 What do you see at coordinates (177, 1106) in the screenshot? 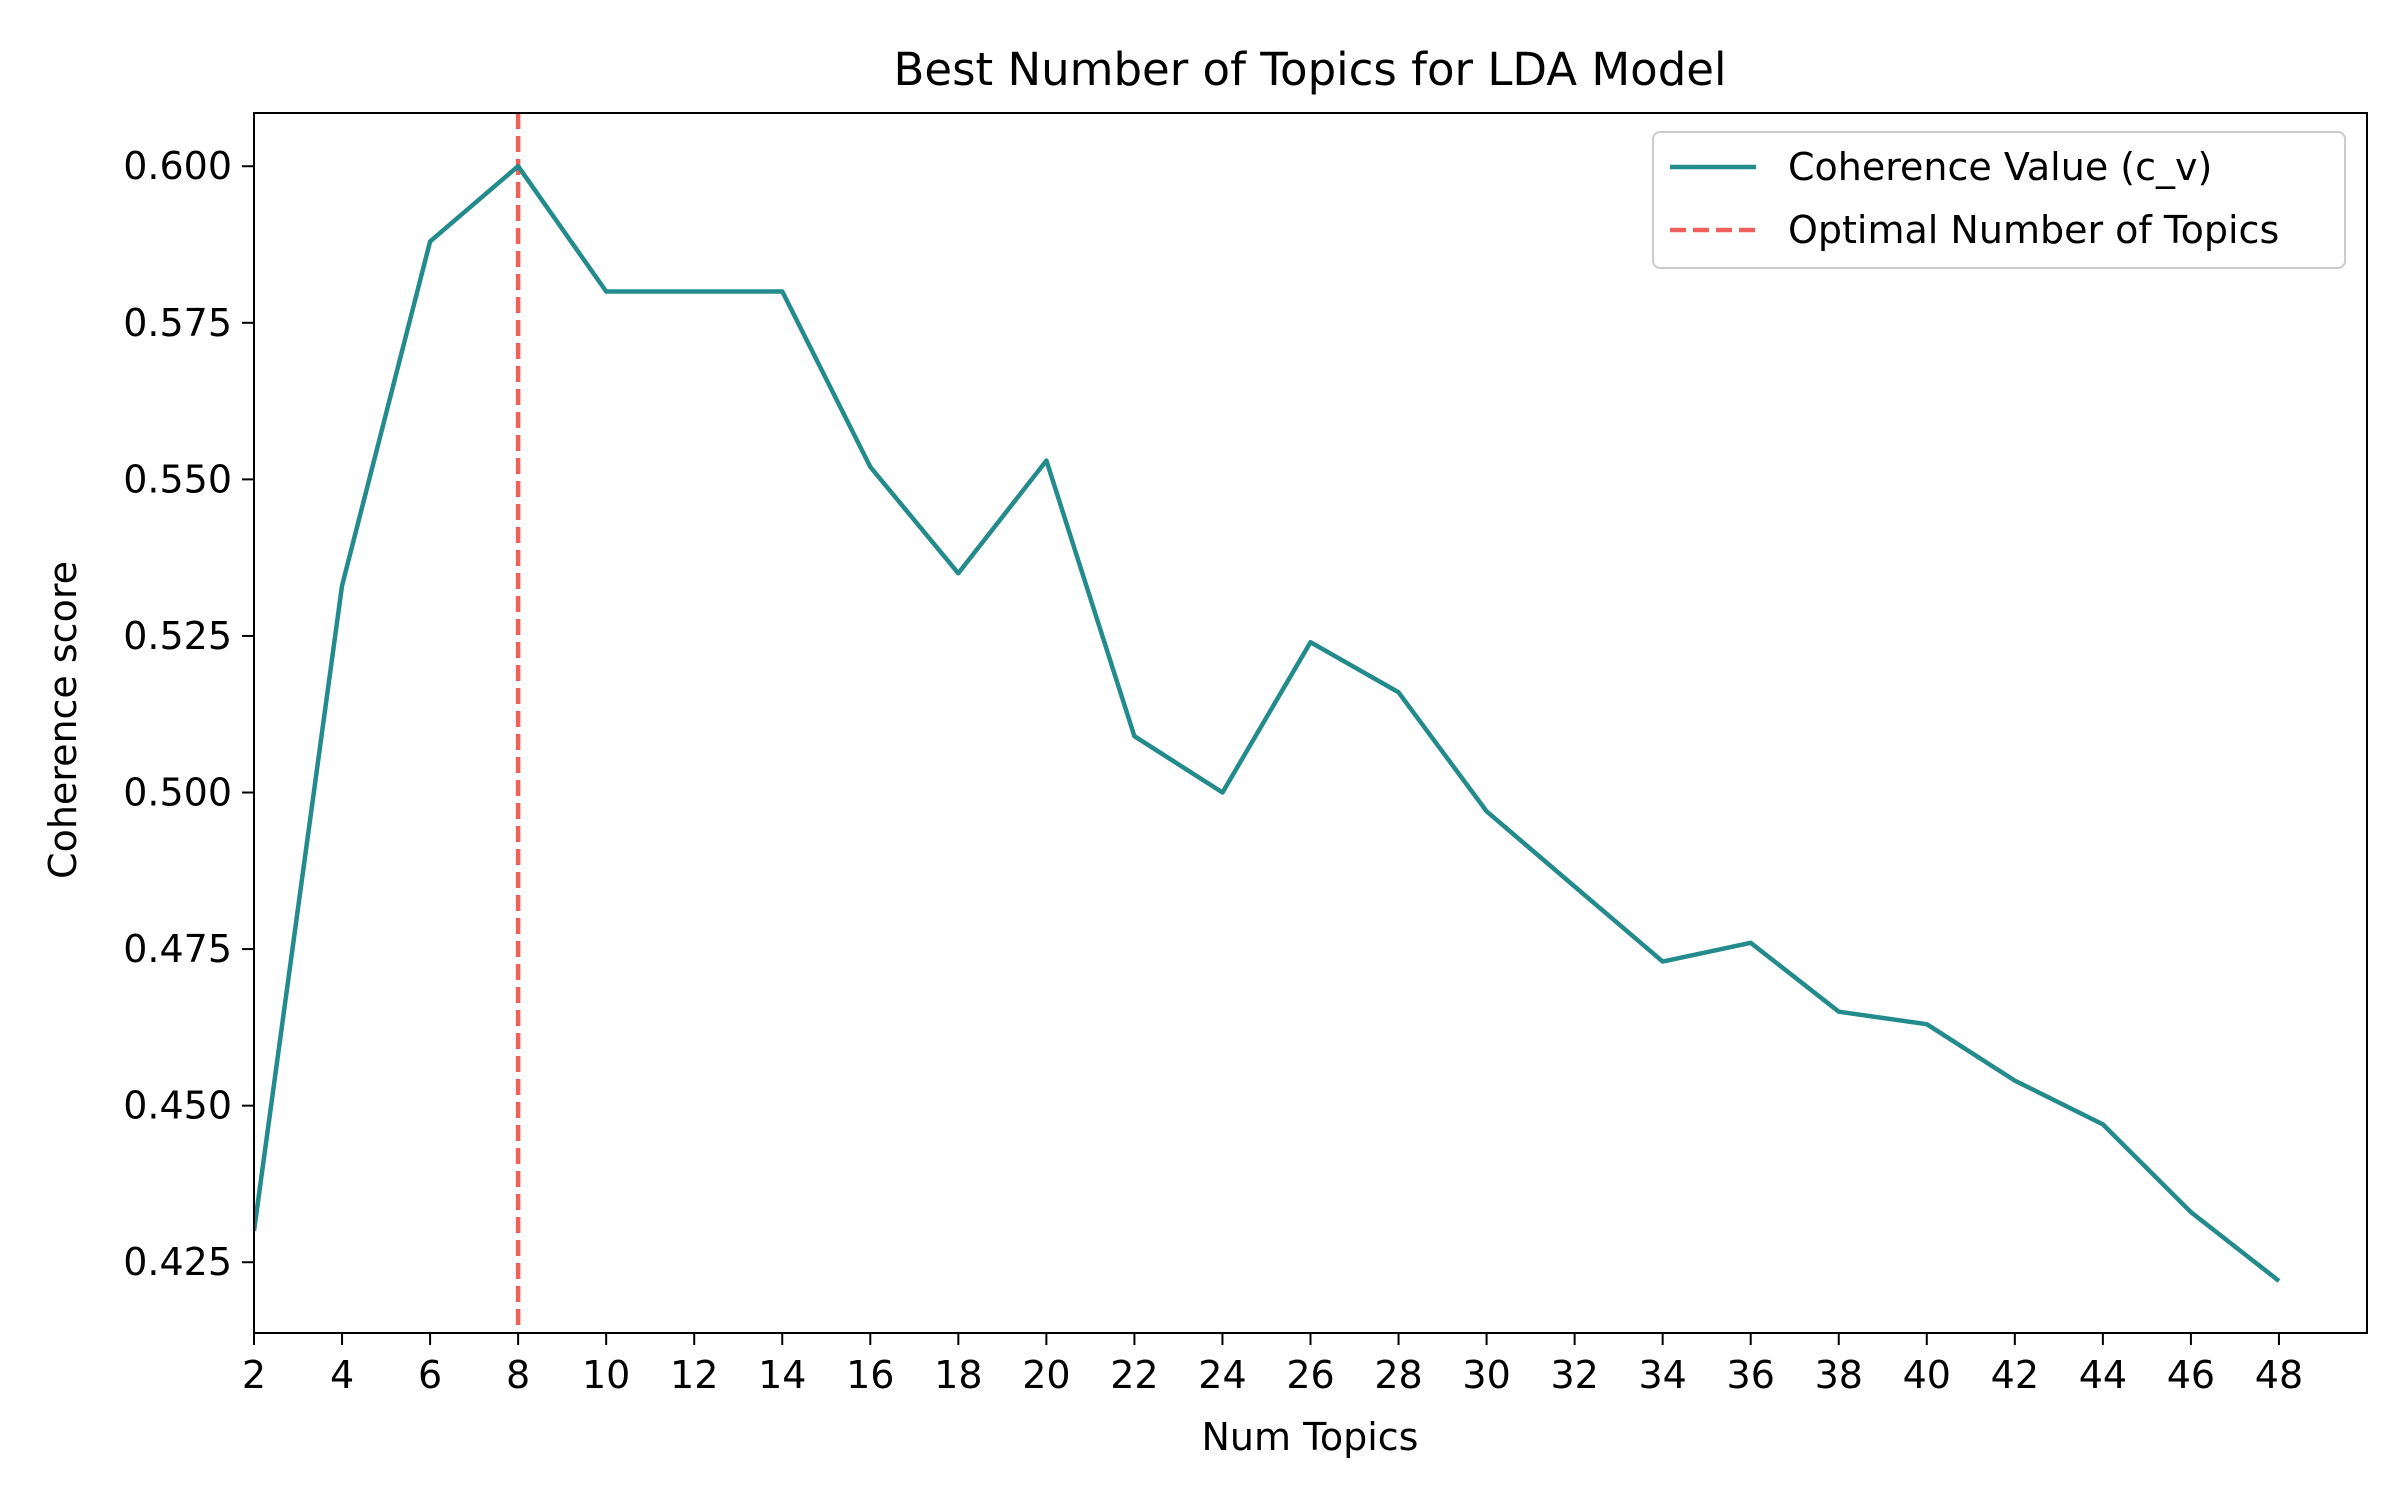
I see `y-tick-label: 0.450` at bounding box center [177, 1106].